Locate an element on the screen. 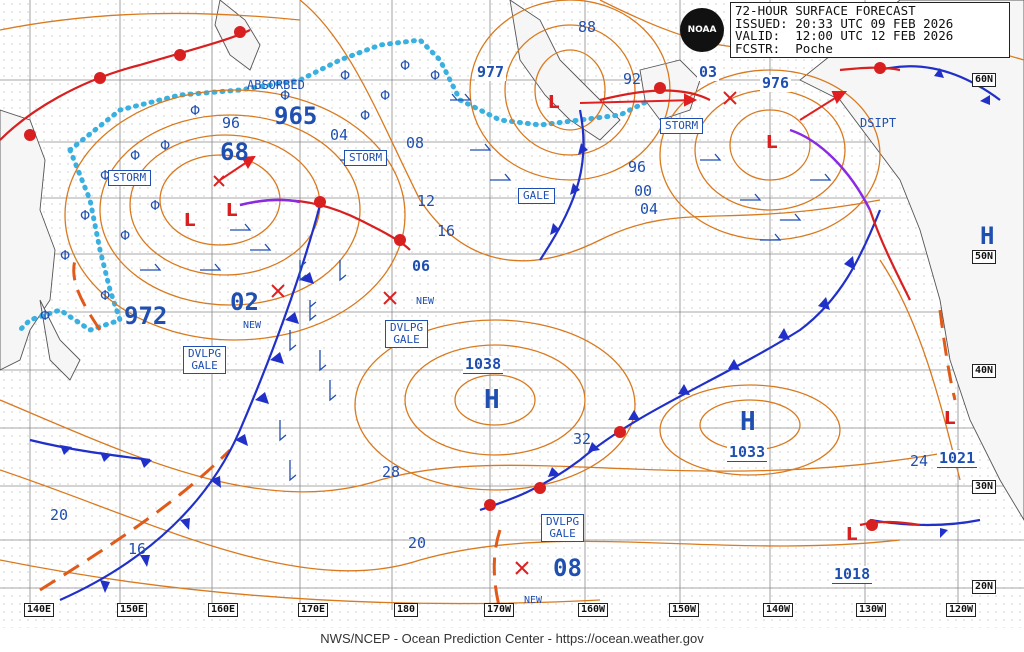 Image resolution: width=1024 pixels, height=652 pixels. latitude-tick: 40N is located at coordinates (984, 371).